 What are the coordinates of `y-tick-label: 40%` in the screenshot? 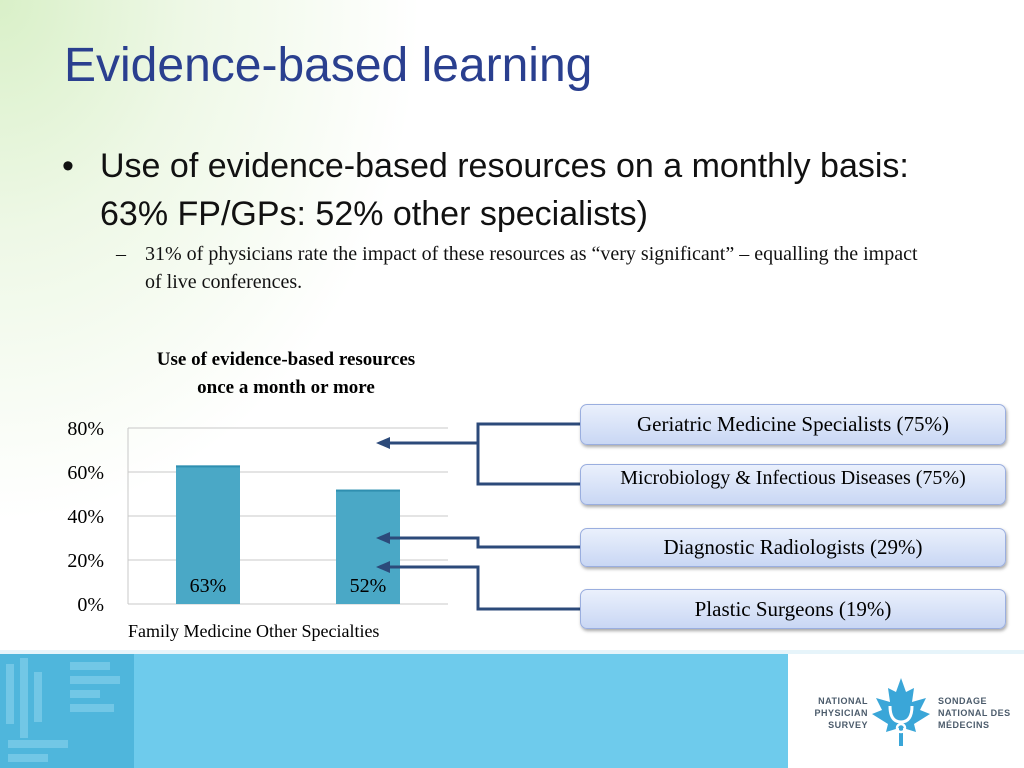 It's located at (85, 517).